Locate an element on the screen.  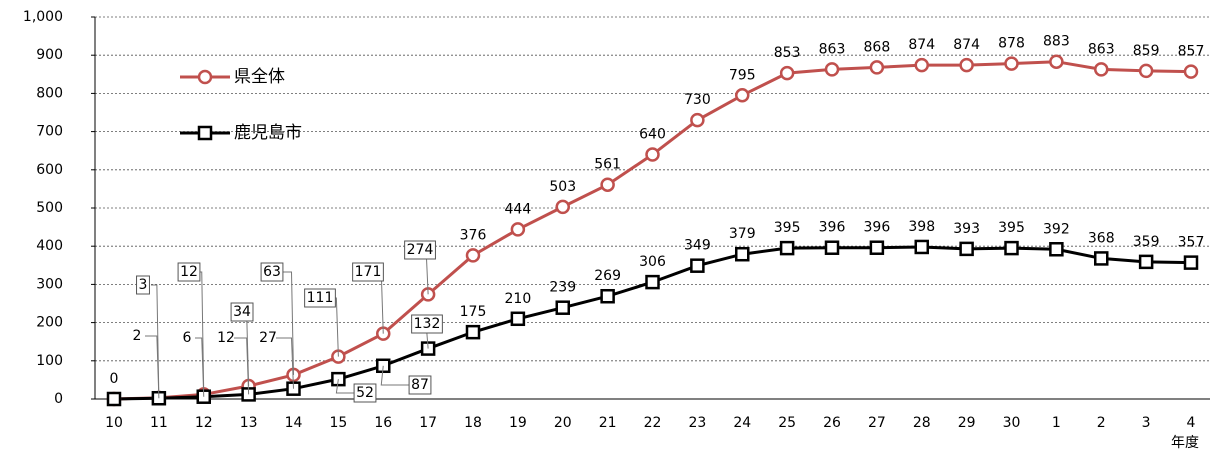
x-tick-label: 21 is located at coordinates (608, 423).